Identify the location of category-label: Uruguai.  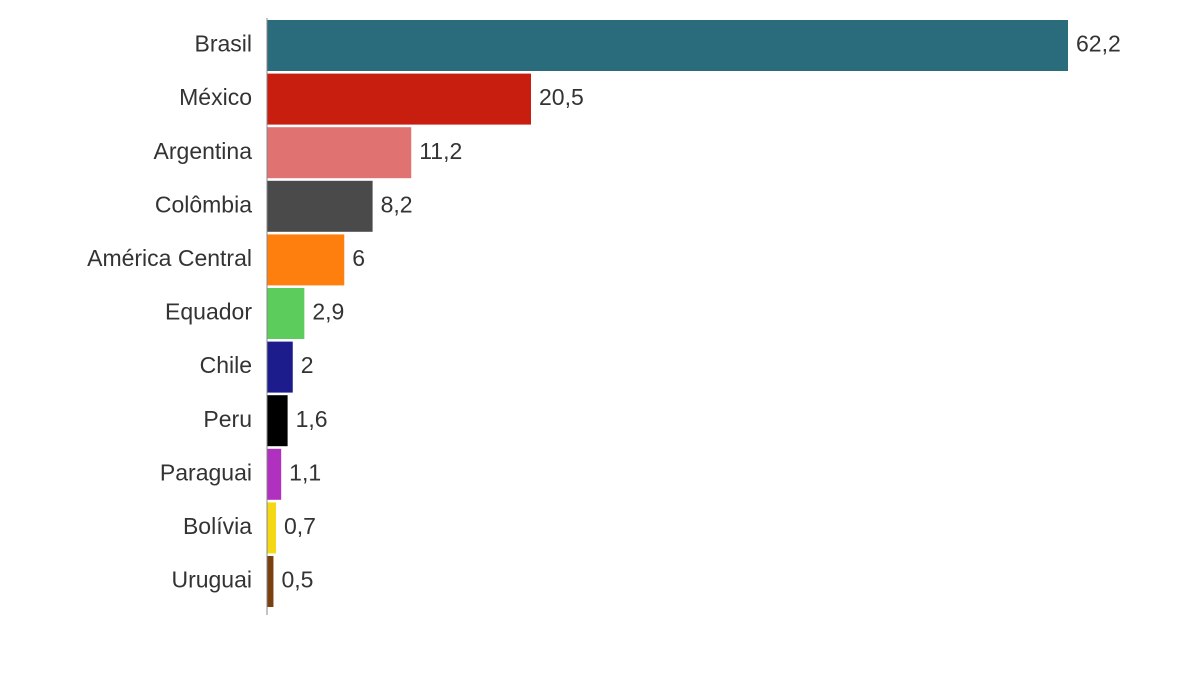
(211, 580).